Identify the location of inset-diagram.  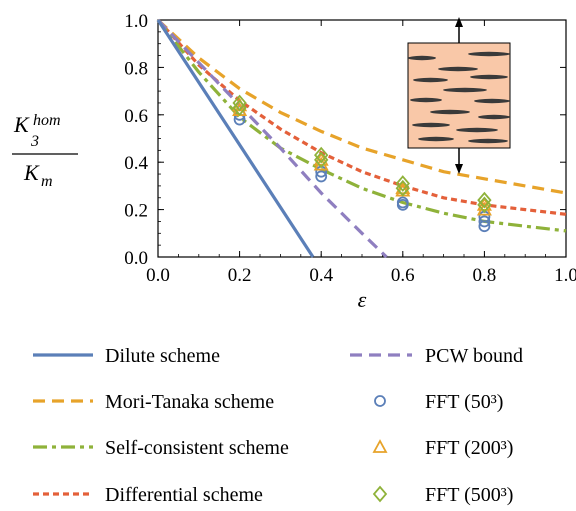
(459, 95).